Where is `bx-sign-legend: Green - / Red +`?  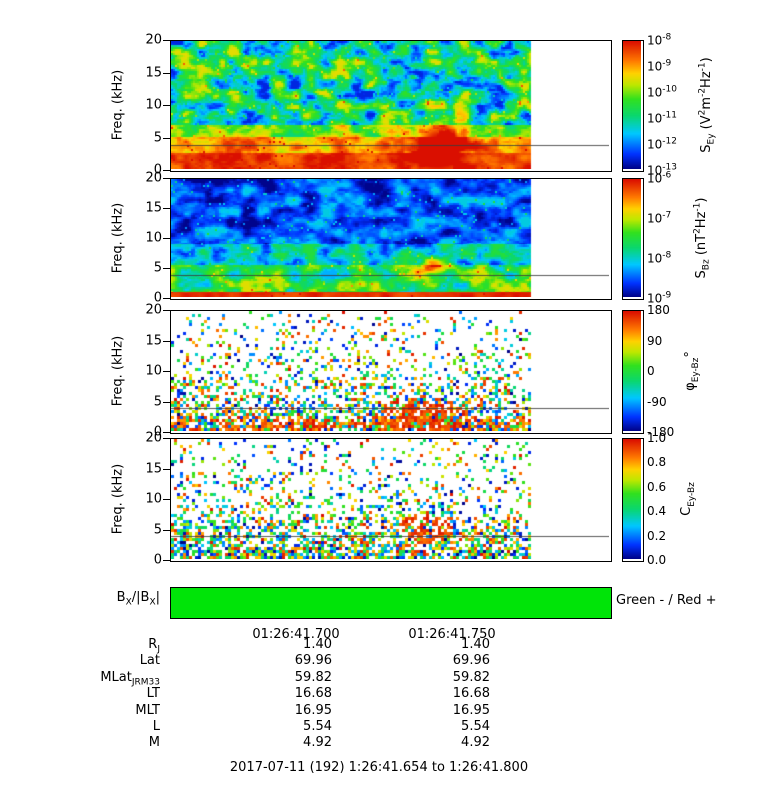
bx-sign-legend: Green - / Red + is located at coordinates (666, 600).